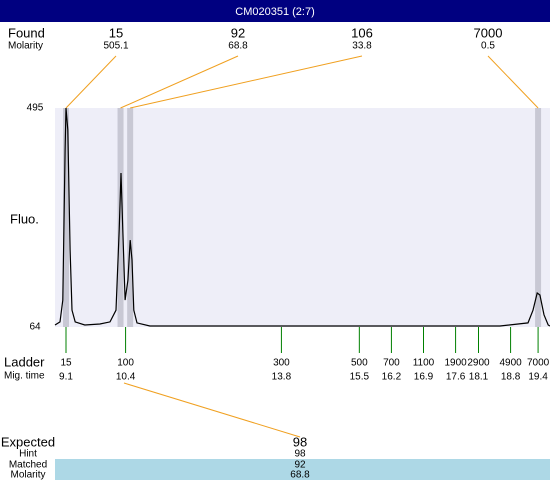 This screenshot has width=550, height=480. What do you see at coordinates (27, 475) in the screenshot?
I see `molarity-label: Molarity` at bounding box center [27, 475].